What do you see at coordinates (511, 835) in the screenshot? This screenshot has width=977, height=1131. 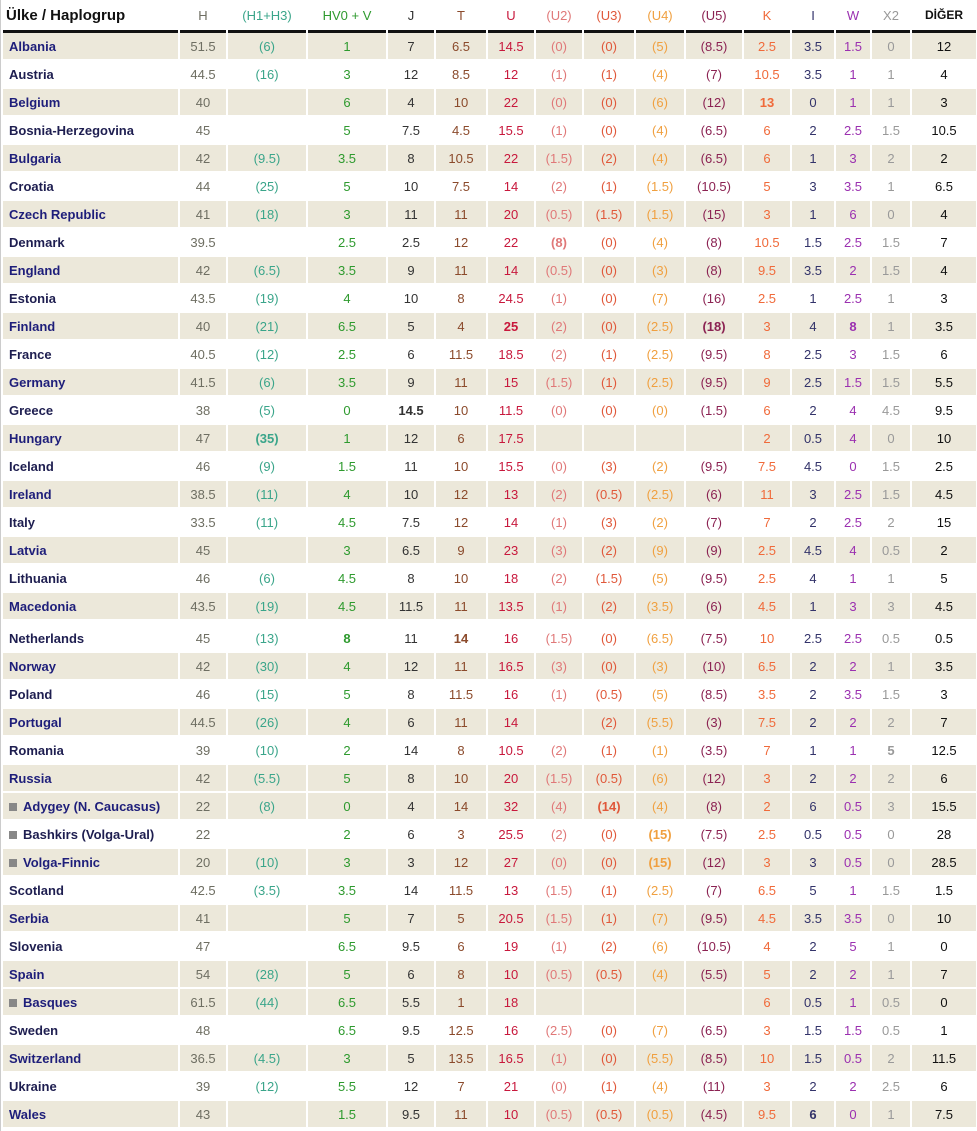 I see `value-cell: 25.5` at bounding box center [511, 835].